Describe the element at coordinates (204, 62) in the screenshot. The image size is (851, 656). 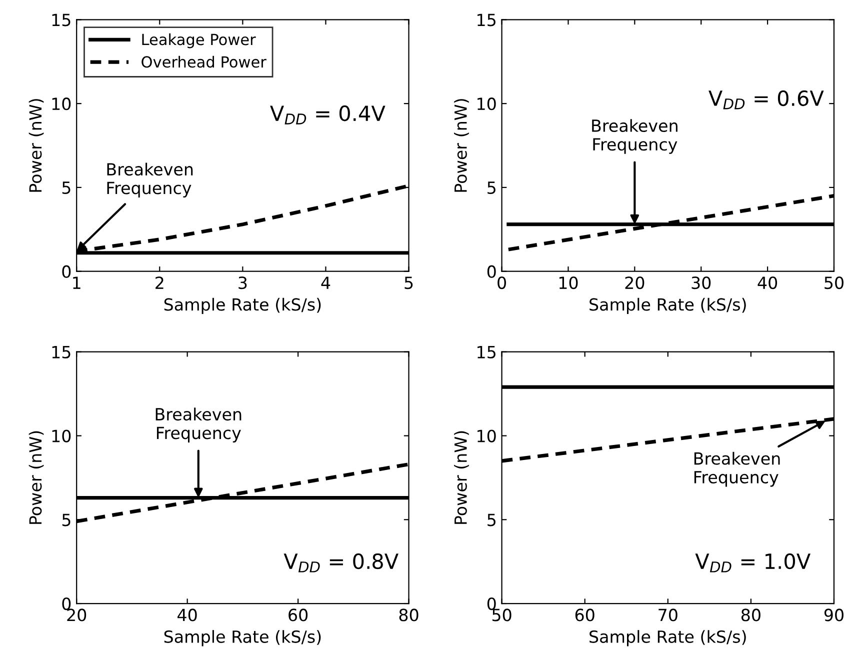
I see `legend-label: Overhead Power` at that location.